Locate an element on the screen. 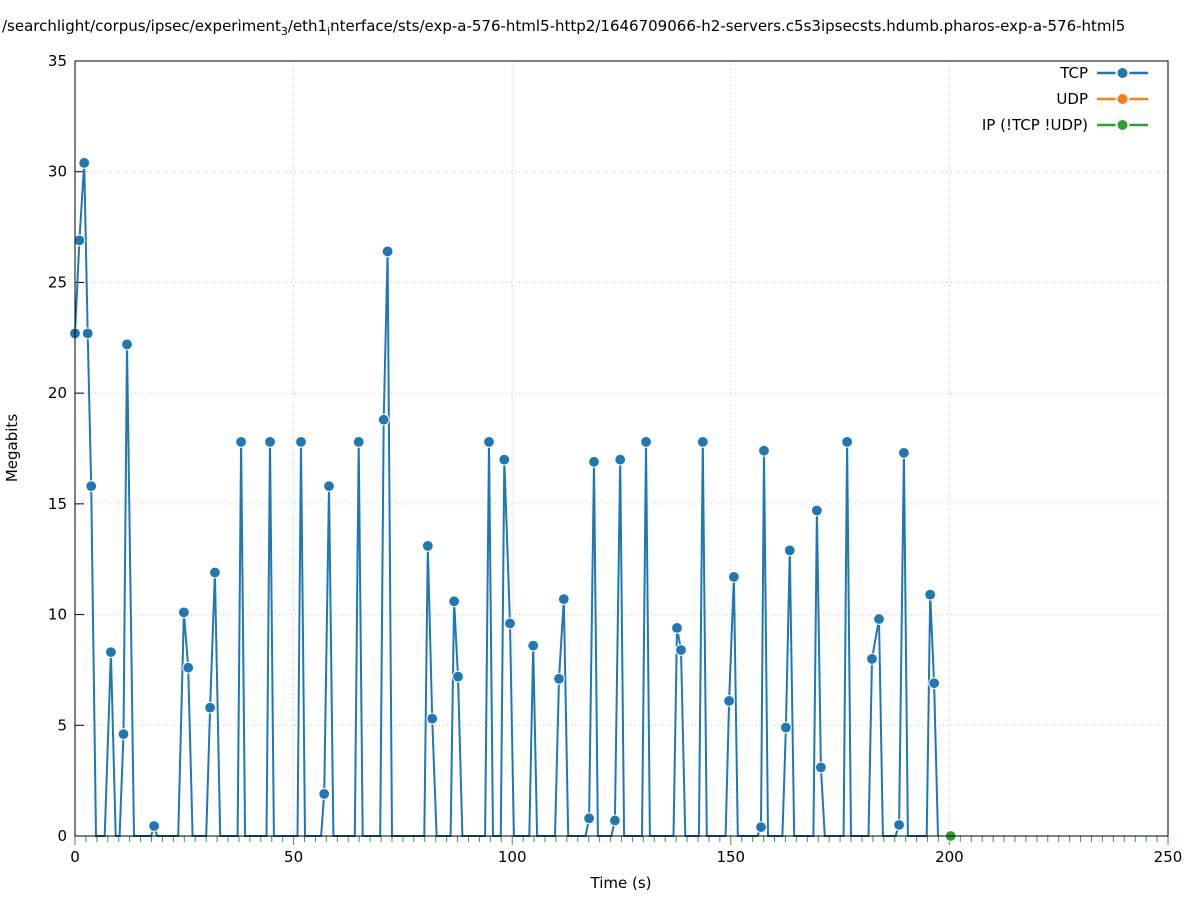 The image size is (1197, 900). legend-label: TCP is located at coordinates (1073, 73).